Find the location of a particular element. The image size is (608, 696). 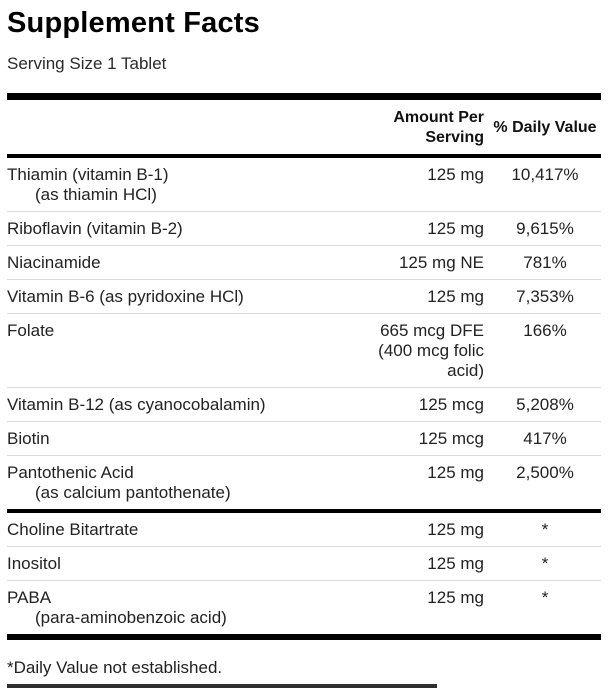

table-row: Riboflavin (vitamin B-2) 125 mg 9,615% is located at coordinates (304, 228).